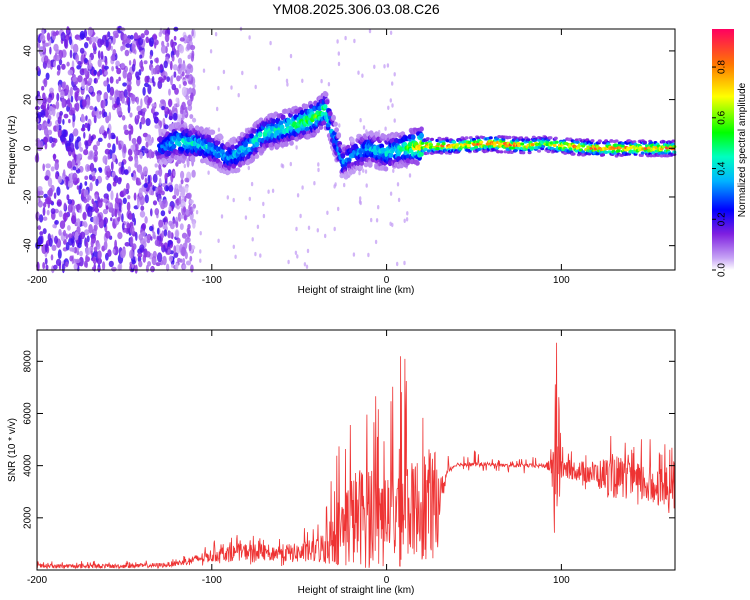 Image resolution: width=750 pixels, height=600 pixels. I want to click on y-tick-label: 8000, so click(28, 361).